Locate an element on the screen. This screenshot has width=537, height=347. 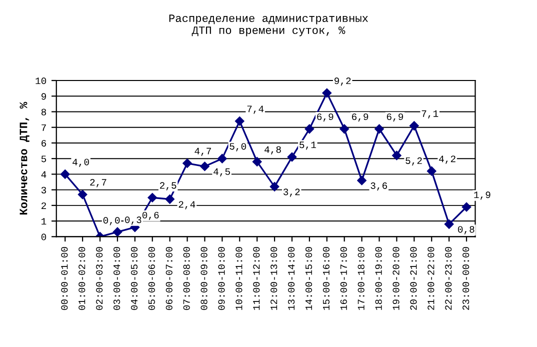
x-tick-label: 02:00-03:00 is located at coordinates (99, 278).